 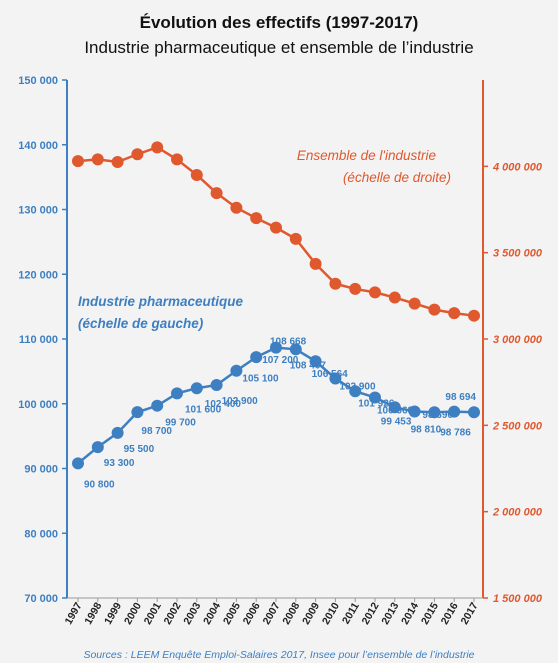 What do you see at coordinates (38, 81) in the screenshot?
I see `left-tick-label: 150 000` at bounding box center [38, 81].